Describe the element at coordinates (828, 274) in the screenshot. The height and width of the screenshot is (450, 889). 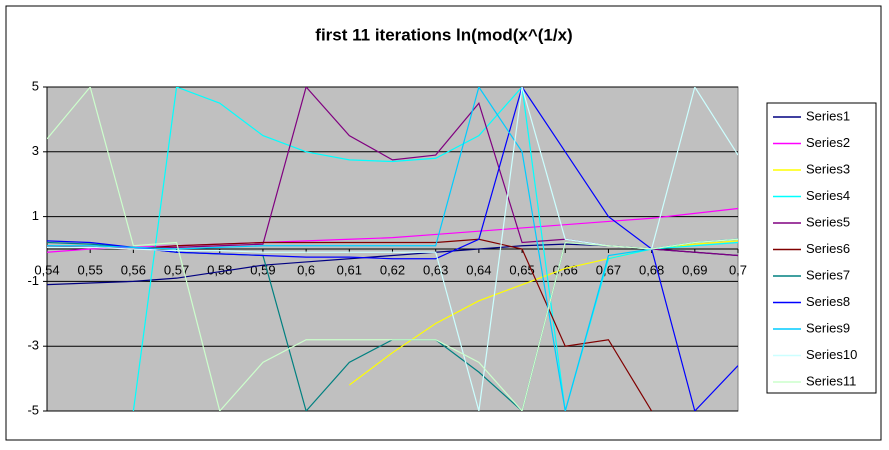
I see `legend-label: Series7` at that location.